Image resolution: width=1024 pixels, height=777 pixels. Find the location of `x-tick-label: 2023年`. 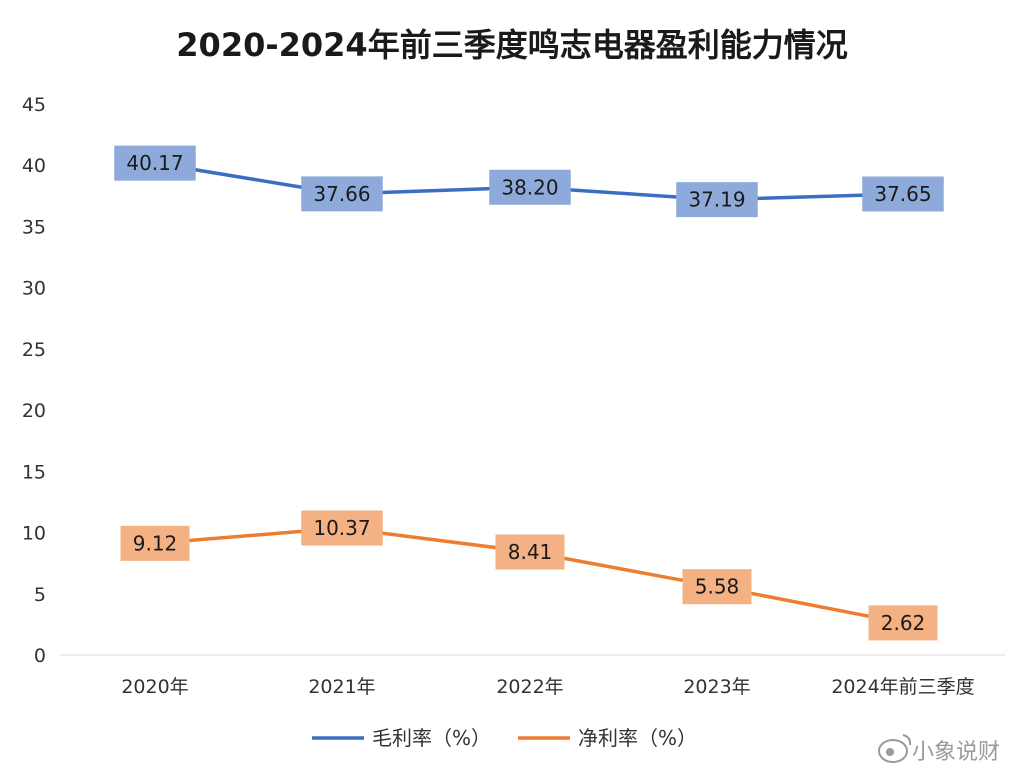

x-tick-label: 2023年 is located at coordinates (716, 687).